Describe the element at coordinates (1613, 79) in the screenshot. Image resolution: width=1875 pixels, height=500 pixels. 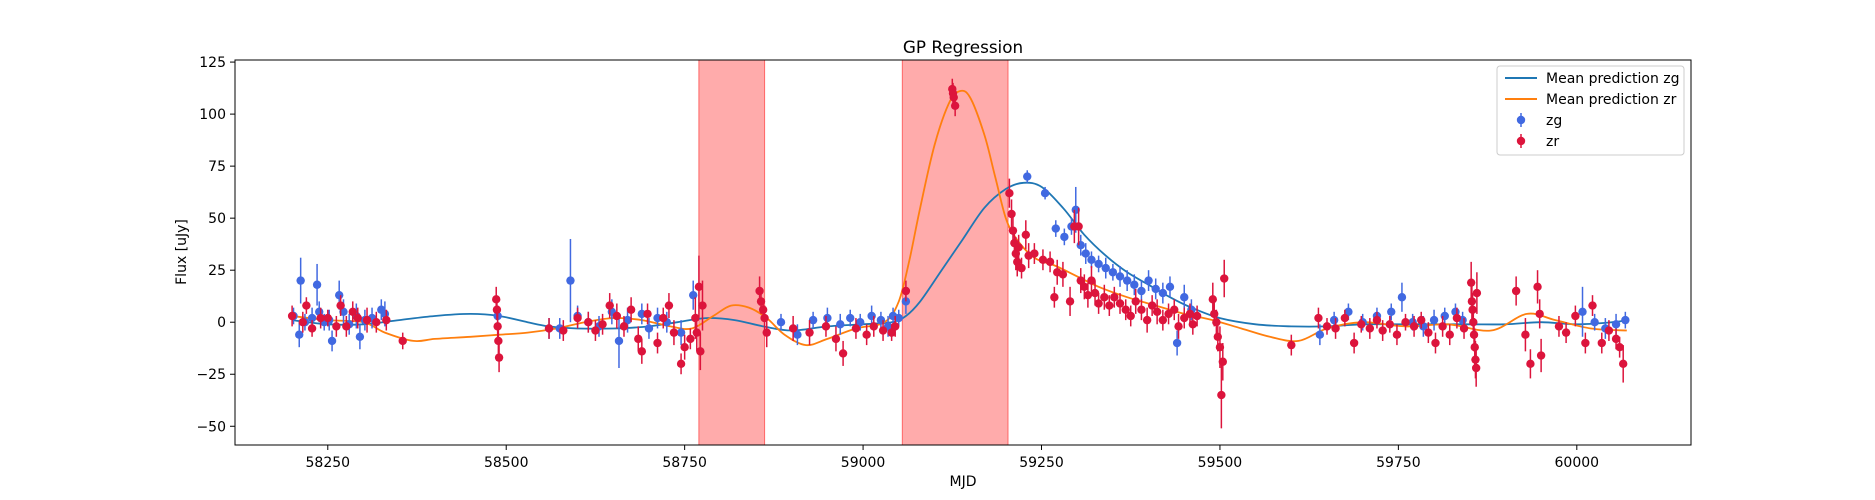
I see `legend-label-mean-prediction-zg: Mean prediction zg` at that location.